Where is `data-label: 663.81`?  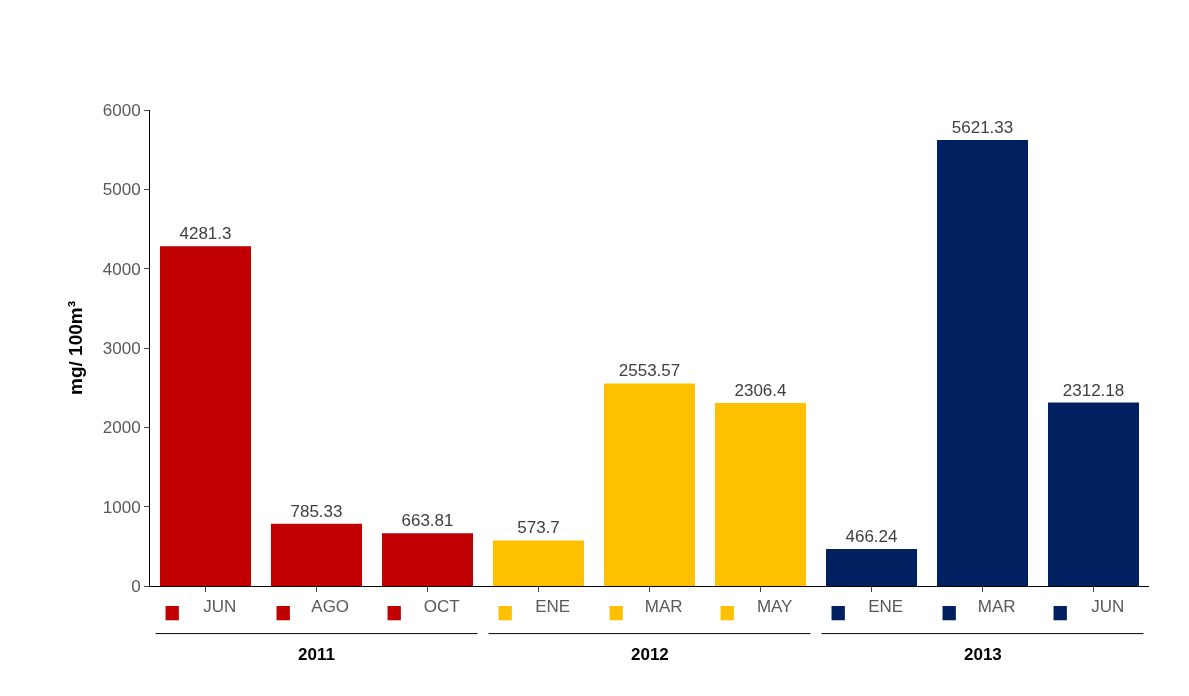
data-label: 663.81 is located at coordinates (427, 521).